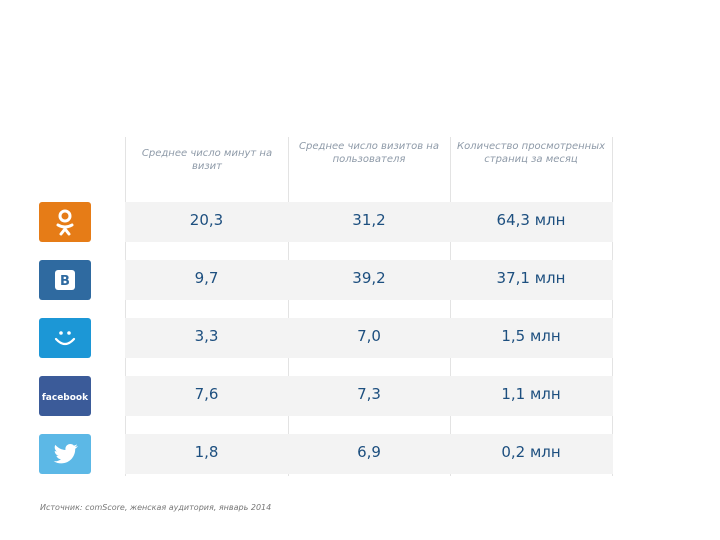 This screenshot has height=540, width=720. Describe the element at coordinates (206, 452) in the screenshot. I see `cell-avg-minutes: 1,8` at that location.